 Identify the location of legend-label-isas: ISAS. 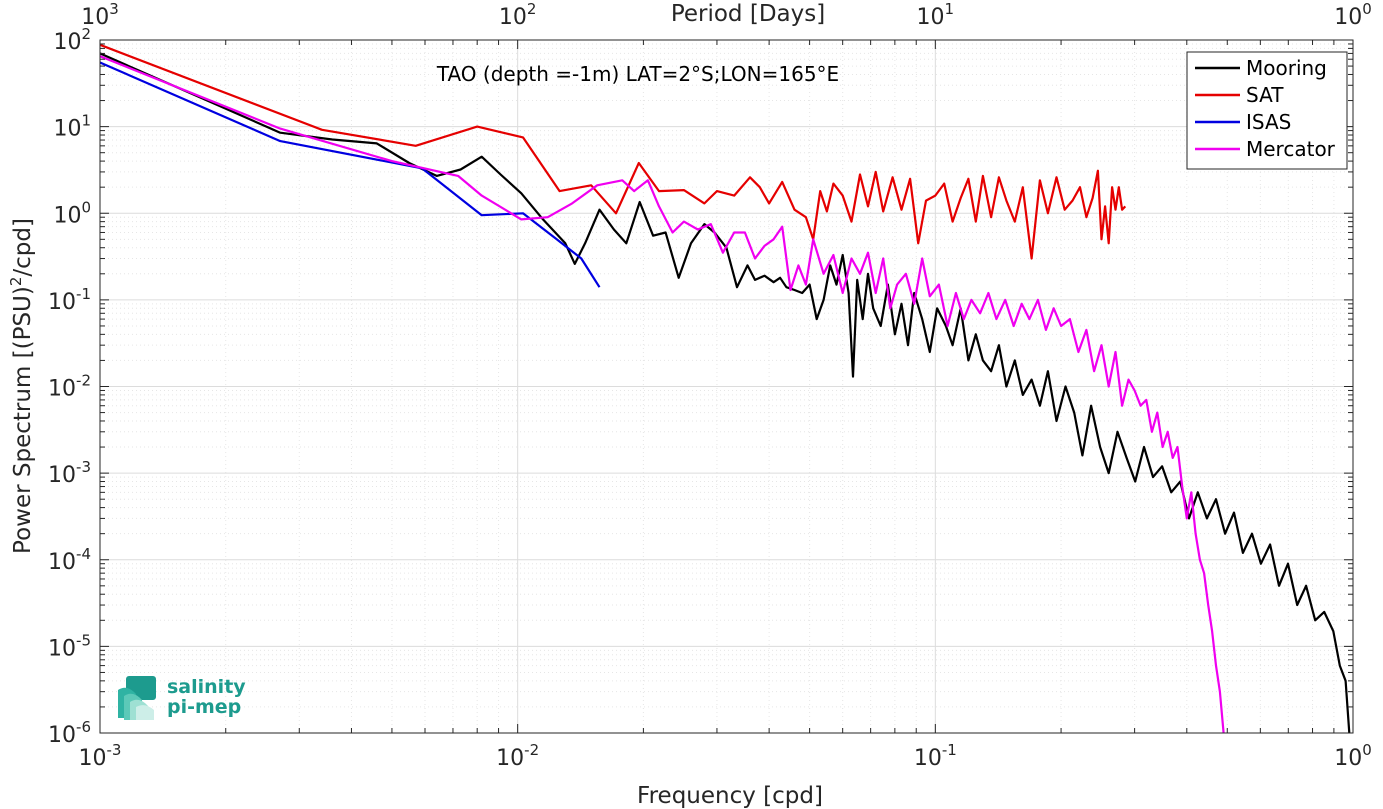
(1268, 122).